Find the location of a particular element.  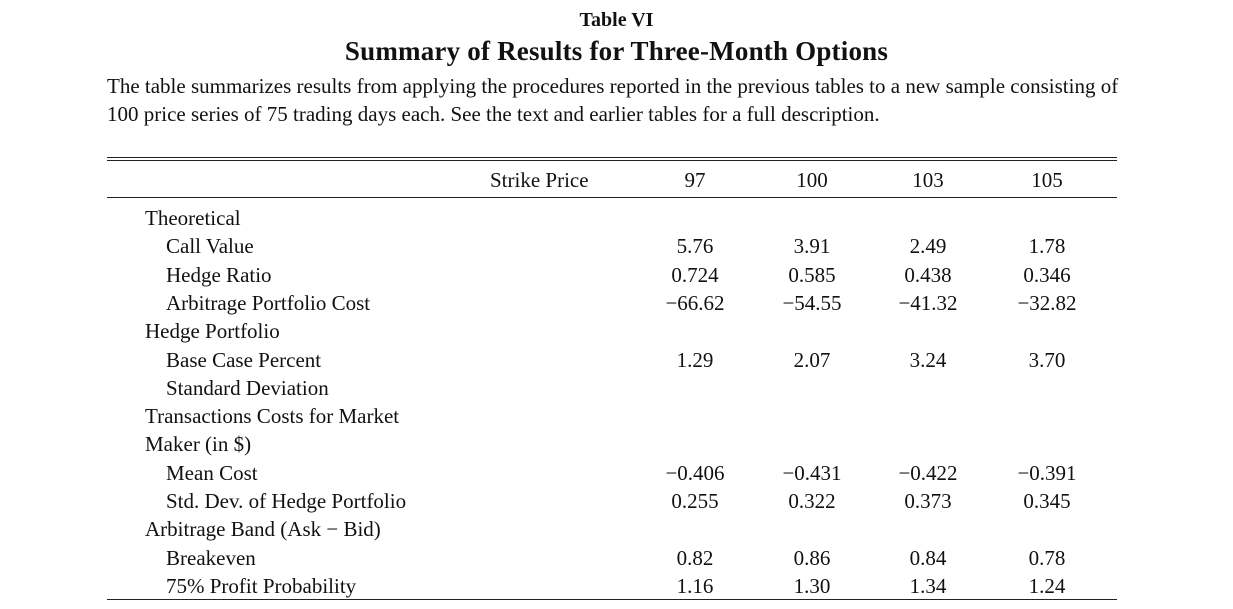

row-label: Hedge Portfolio is located at coordinates (212, 331).